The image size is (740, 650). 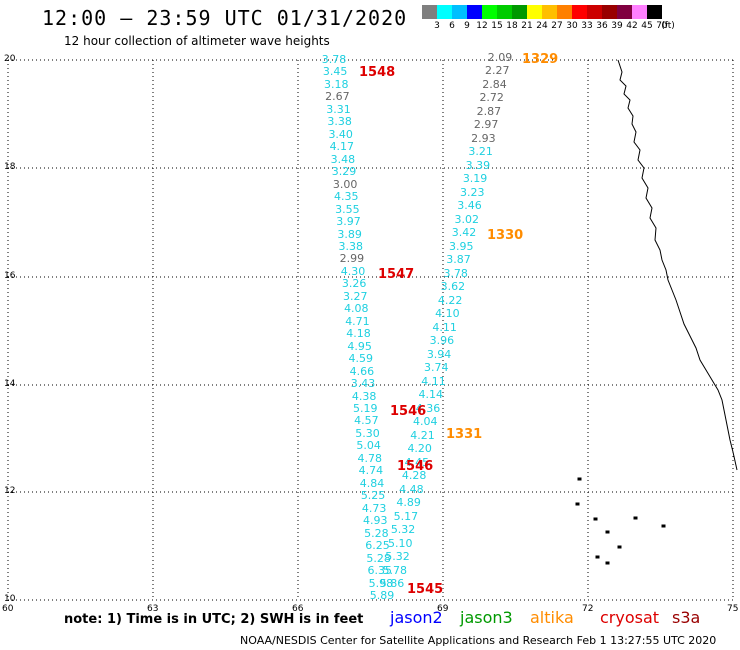 I want to click on wave-height-value: 2.87, so click(x=489, y=111).